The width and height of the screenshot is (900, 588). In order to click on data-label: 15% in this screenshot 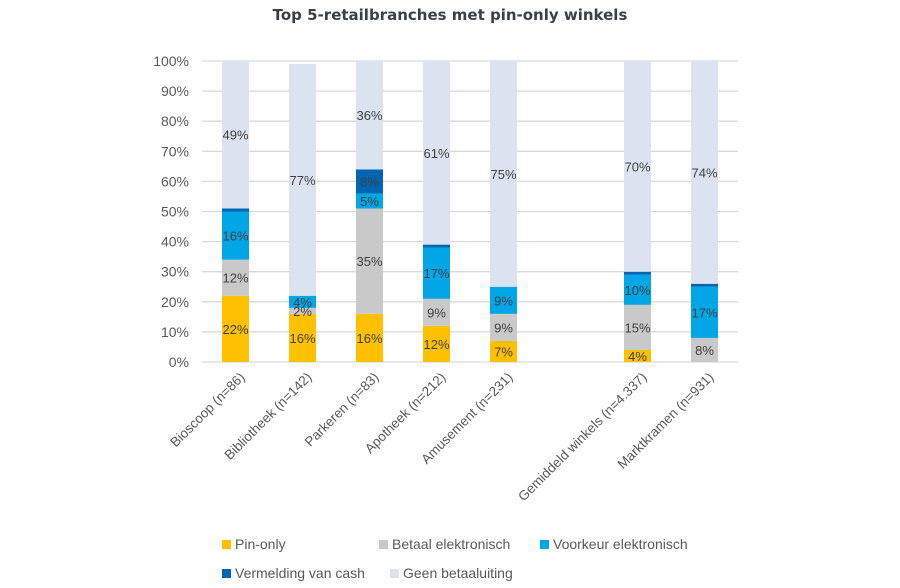, I will do `click(637, 327)`.